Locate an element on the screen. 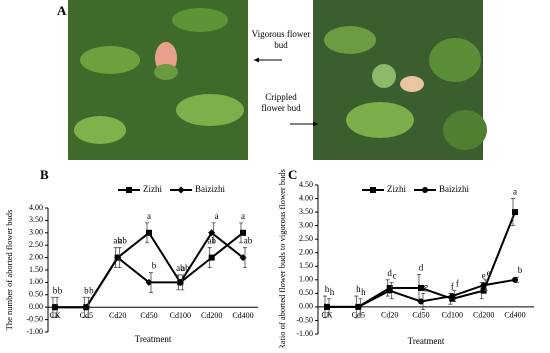 This screenshot has width=550, height=353. x-tick-label: CK is located at coordinates (54, 315).